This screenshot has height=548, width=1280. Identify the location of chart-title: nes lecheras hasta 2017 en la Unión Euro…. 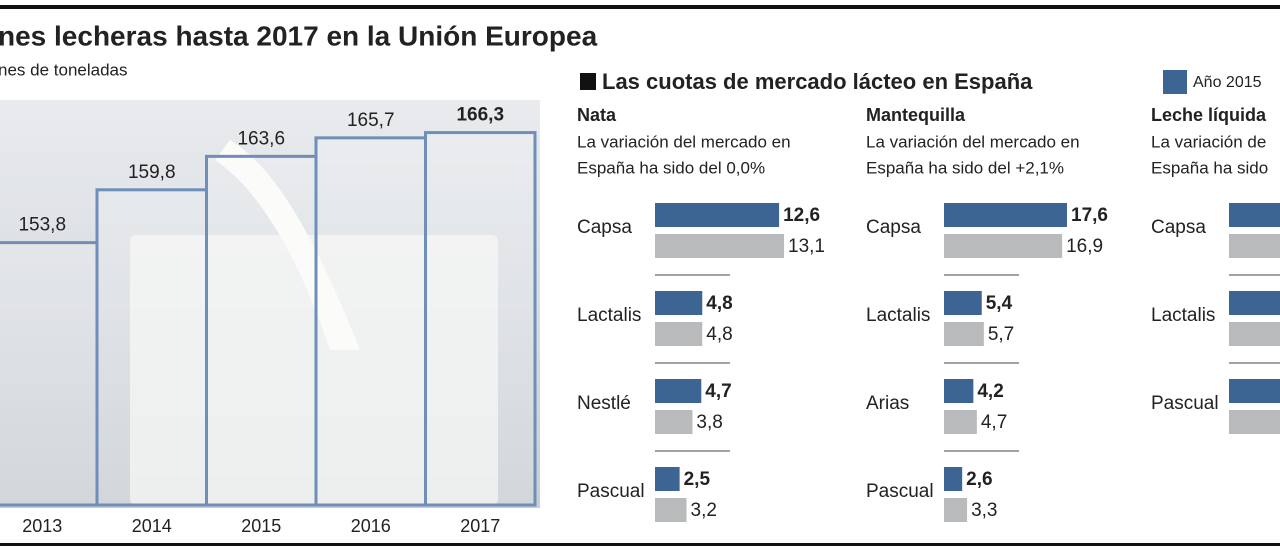
(299, 35).